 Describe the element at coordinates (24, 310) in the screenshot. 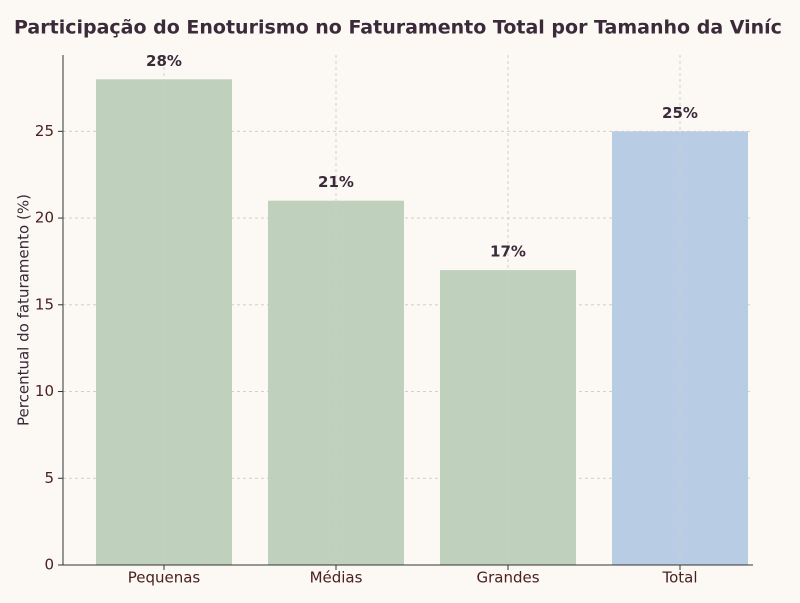

I see `y-axis-label: Percentual do faturamento (%)` at that location.